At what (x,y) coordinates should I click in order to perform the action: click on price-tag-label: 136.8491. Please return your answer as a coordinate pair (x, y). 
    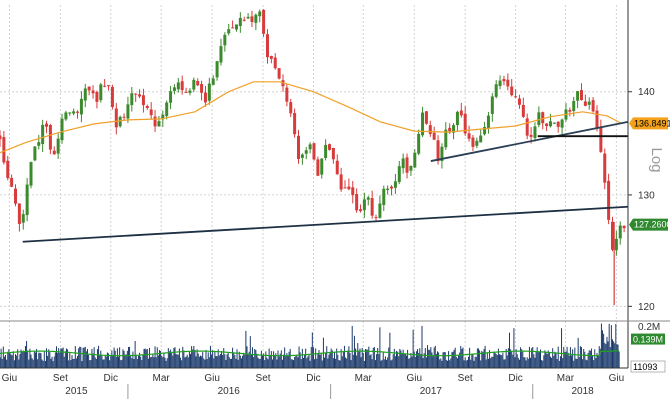
    Looking at the image, I should click on (652, 123).